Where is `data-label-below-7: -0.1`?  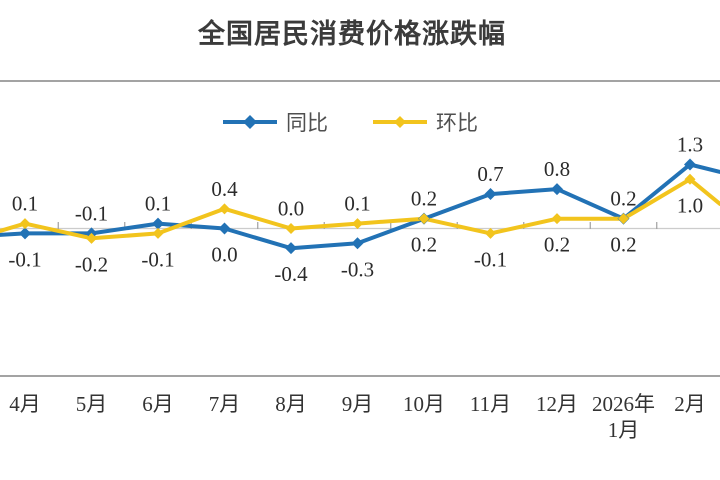 data-label-below-7: -0.1 is located at coordinates (490, 259).